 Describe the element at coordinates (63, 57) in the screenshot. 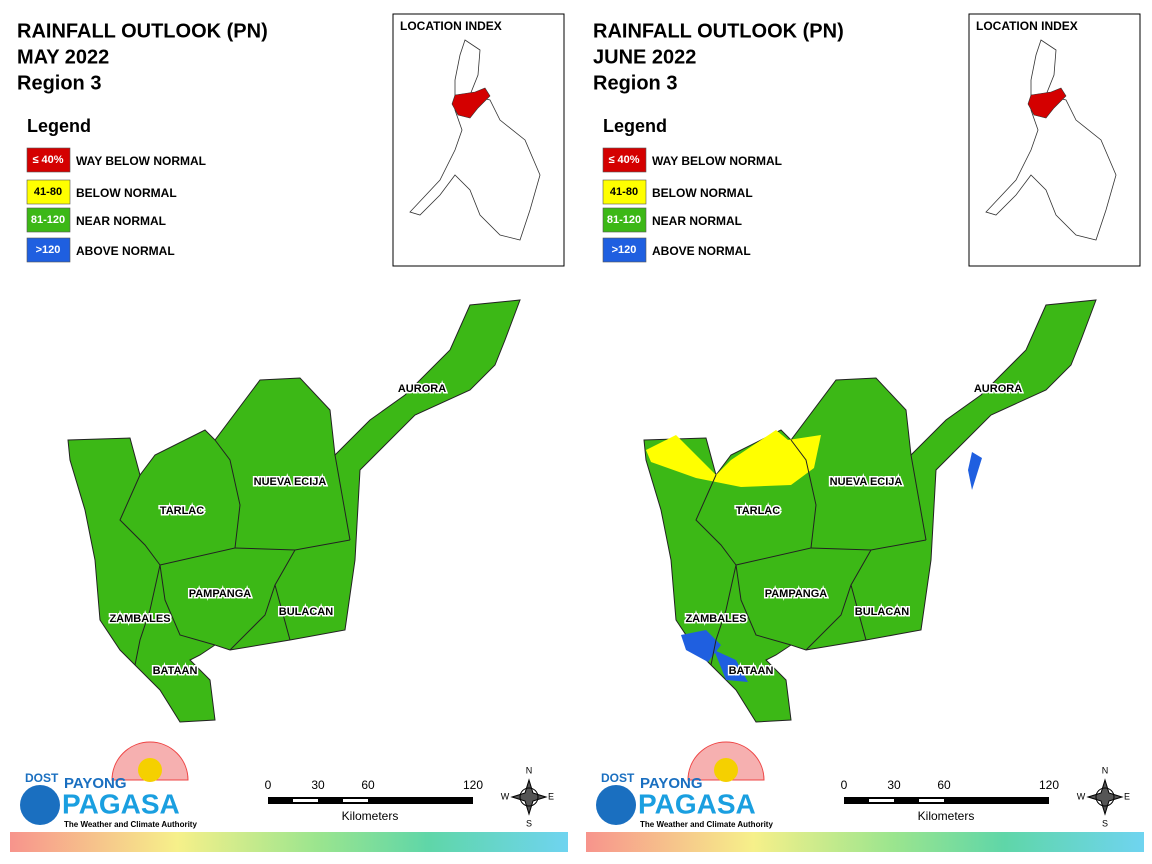

I see `title-line: MAY 2022` at that location.